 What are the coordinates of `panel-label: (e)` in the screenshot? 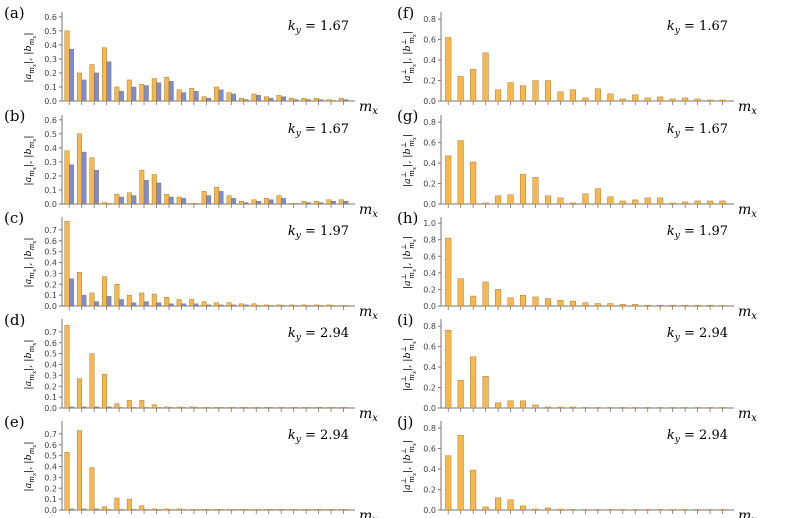 It's located at (14, 422).